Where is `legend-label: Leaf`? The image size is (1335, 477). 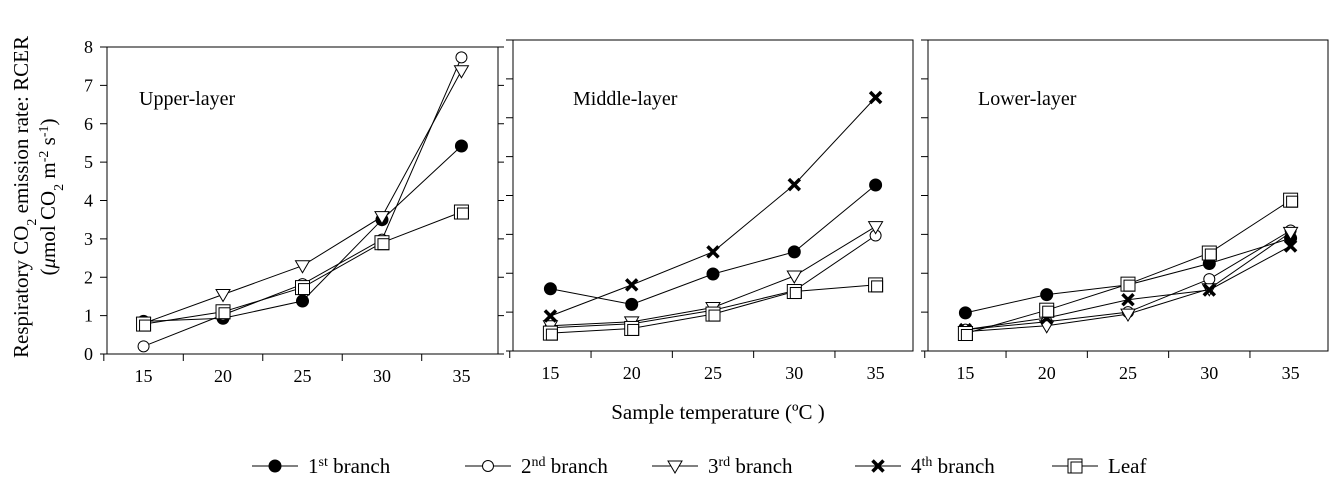
legend-label: Leaf is located at coordinates (1127, 465).